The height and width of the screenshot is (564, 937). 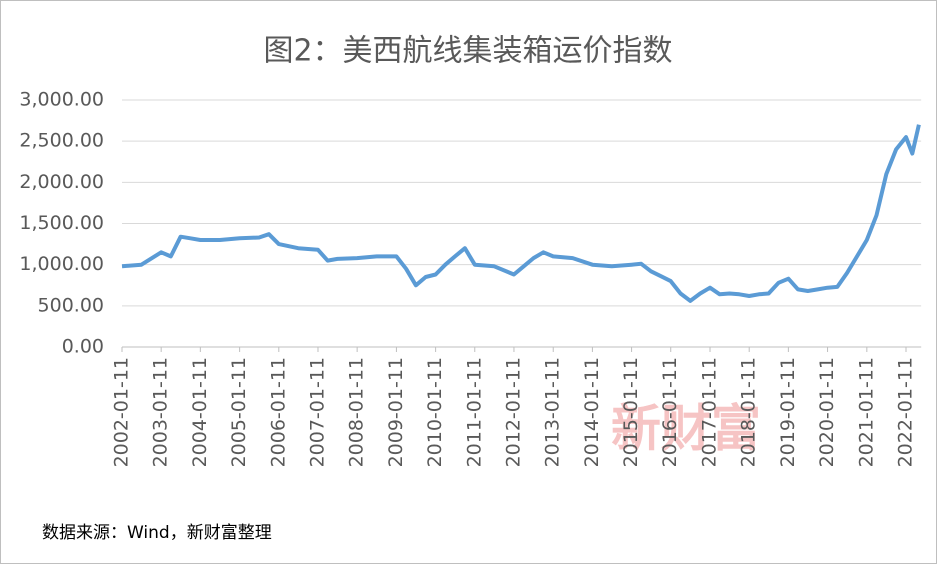 I want to click on x-tick-label: 2016-01-11, so click(x=670, y=412).